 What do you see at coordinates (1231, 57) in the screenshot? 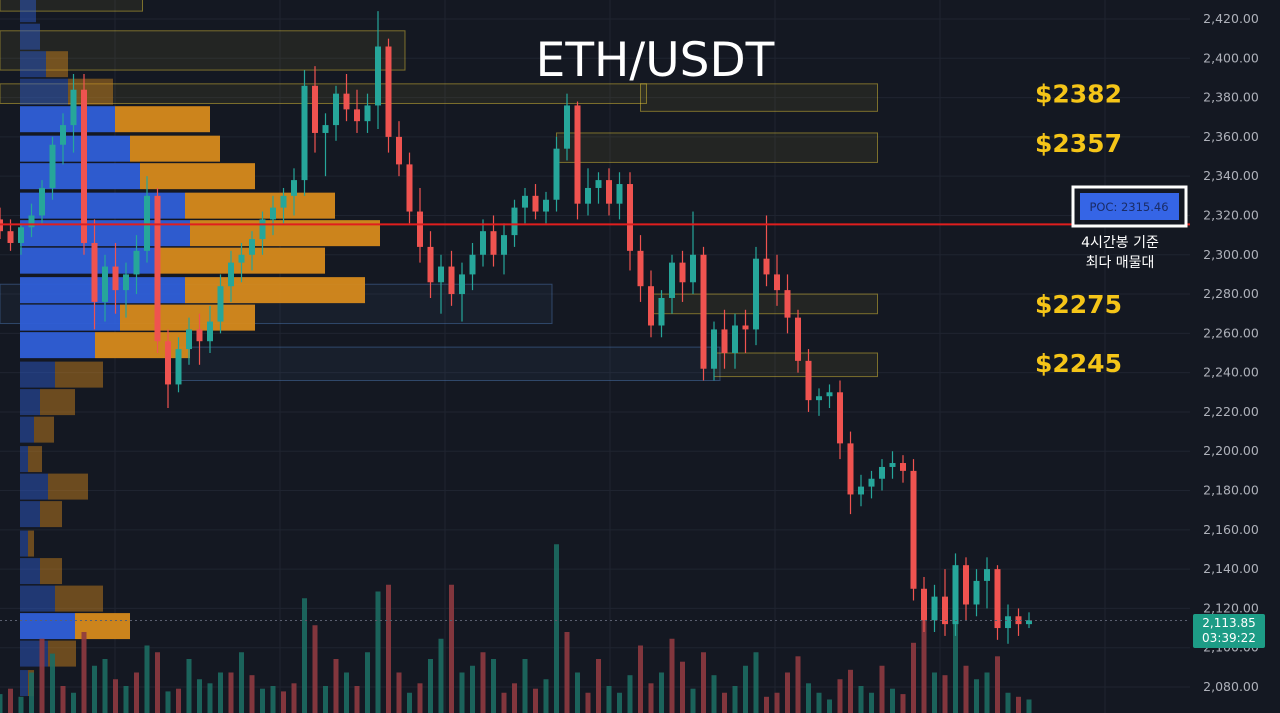
I see `price-tick-label: 2,400.00` at bounding box center [1231, 57].